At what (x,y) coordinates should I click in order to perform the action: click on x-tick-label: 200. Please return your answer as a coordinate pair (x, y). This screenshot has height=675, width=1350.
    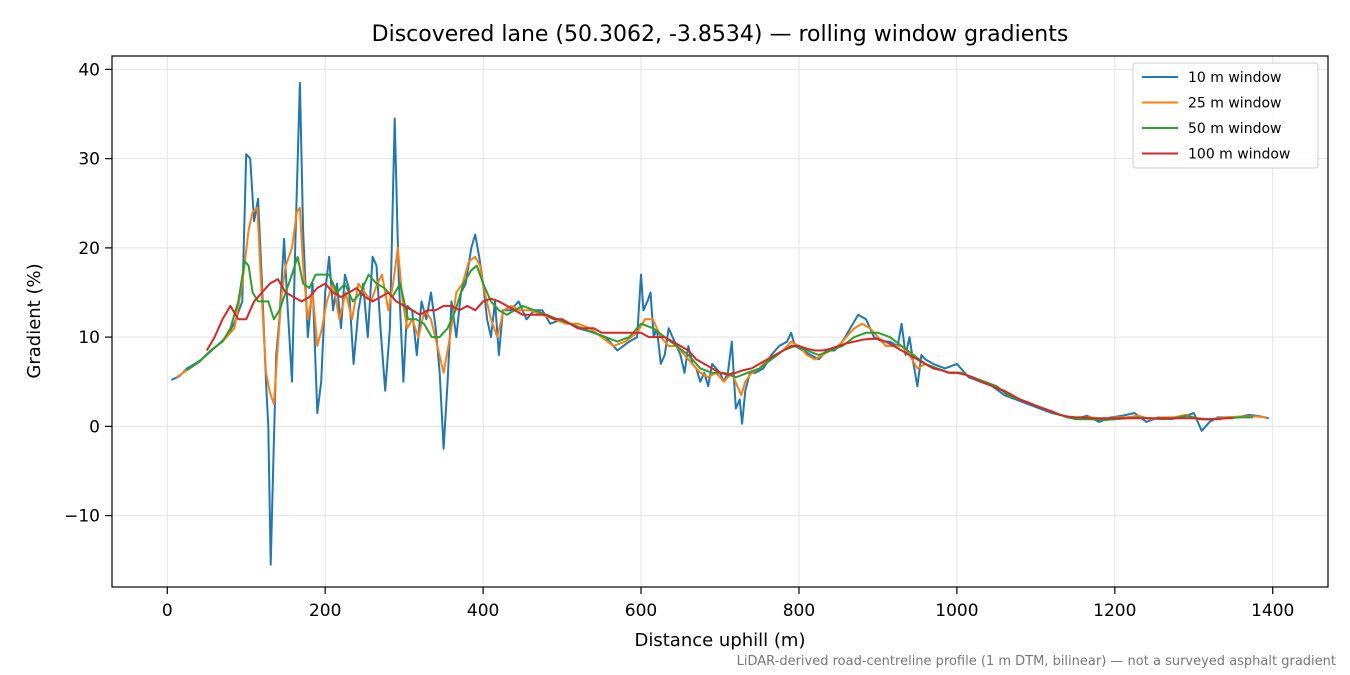
    Looking at the image, I should click on (325, 611).